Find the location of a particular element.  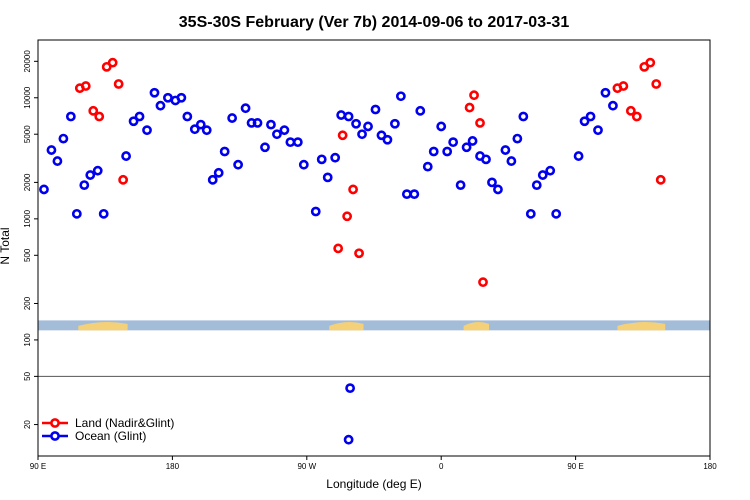

x-tick-label: 90 W is located at coordinates (306, 466).